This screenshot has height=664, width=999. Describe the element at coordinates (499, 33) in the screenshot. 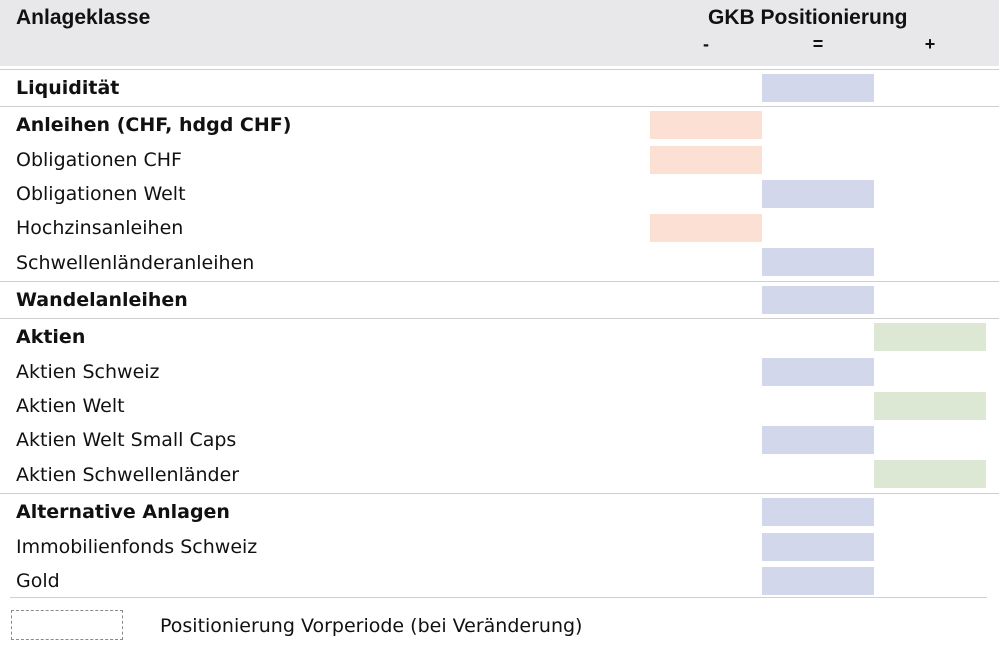

I see `table-header: Anlageklasse GKB Positionierung - = +` at that location.